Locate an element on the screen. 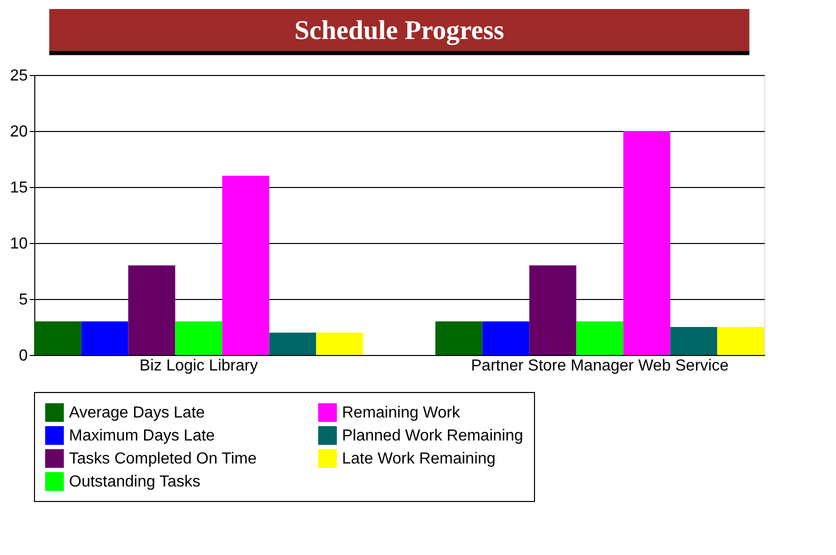 The width and height of the screenshot is (836, 555). y-tick-label: 15 is located at coordinates (19, 188).